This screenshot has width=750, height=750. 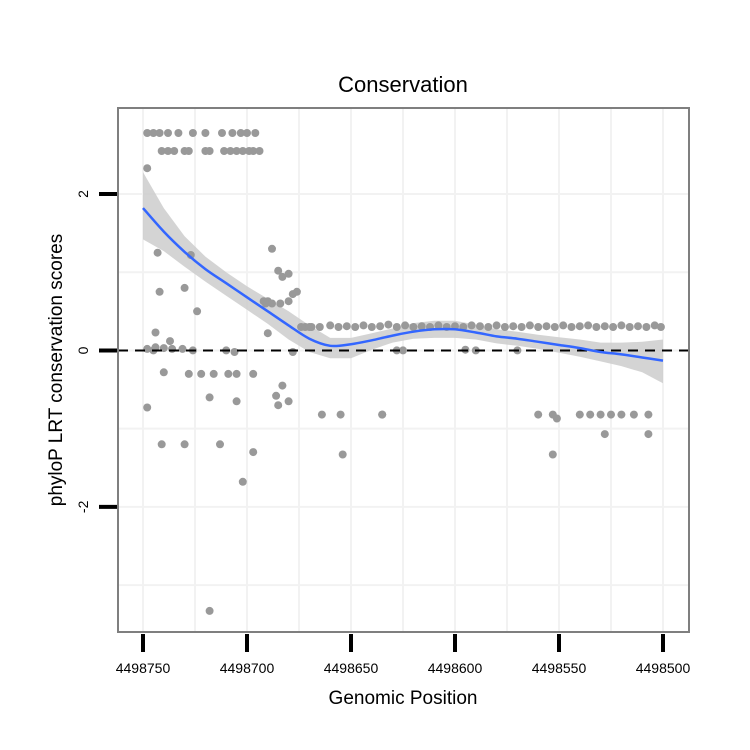 I want to click on y-axis-label: phyloP LRT conservation scores, so click(x=56, y=370).